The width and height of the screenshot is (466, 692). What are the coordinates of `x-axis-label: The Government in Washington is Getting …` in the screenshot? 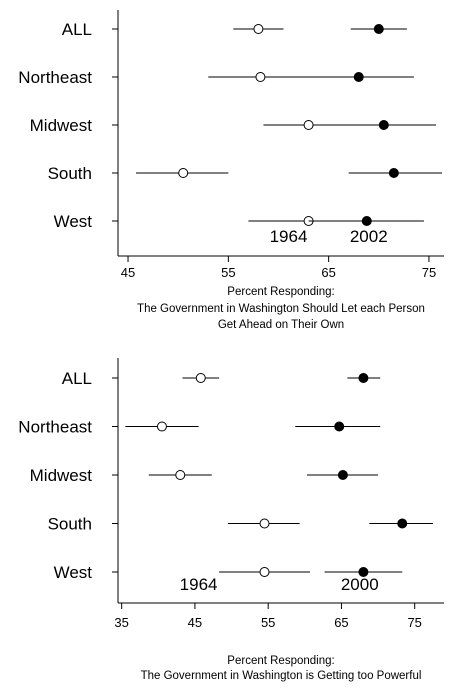 It's located at (281, 676).